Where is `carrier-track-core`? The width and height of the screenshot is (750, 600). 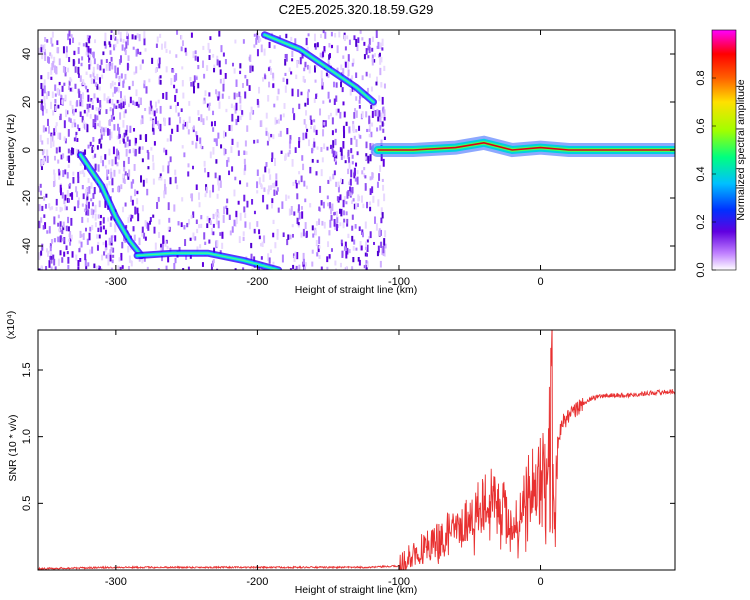
carrier-track-core is located at coordinates (526, 146).